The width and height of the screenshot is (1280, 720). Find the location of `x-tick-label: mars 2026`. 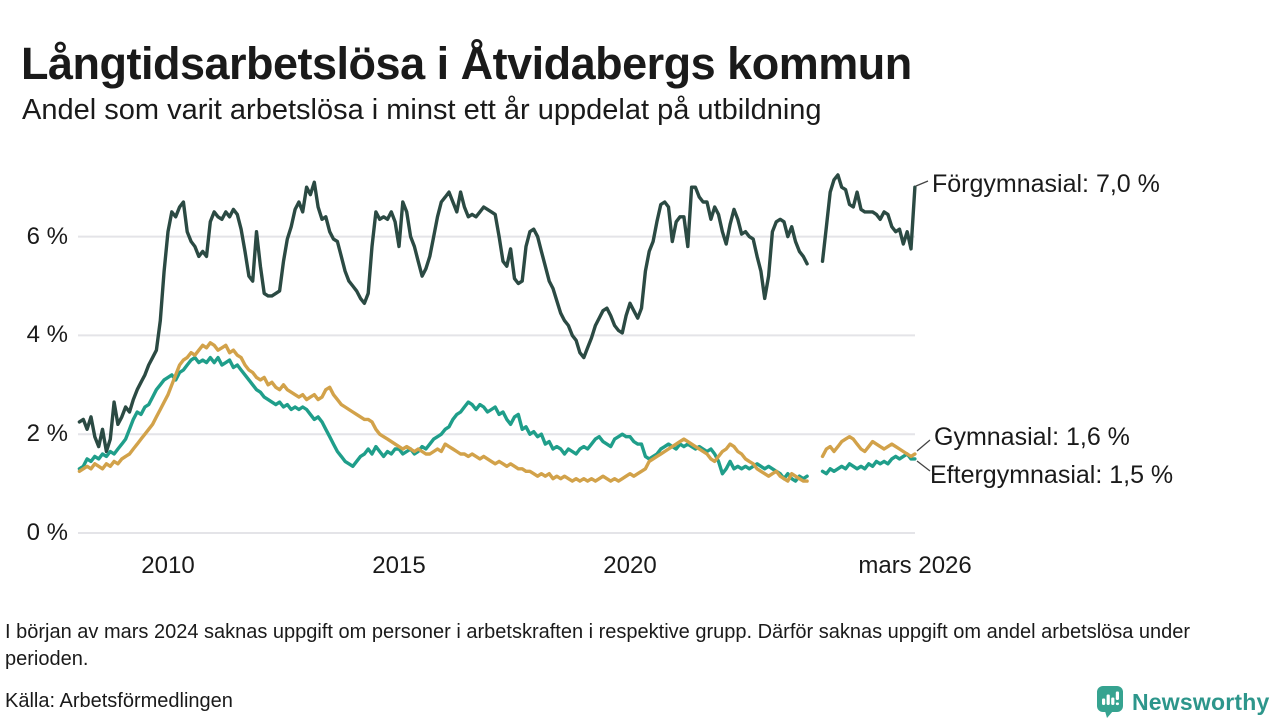

x-tick-label: mars 2026 is located at coordinates (915, 565).